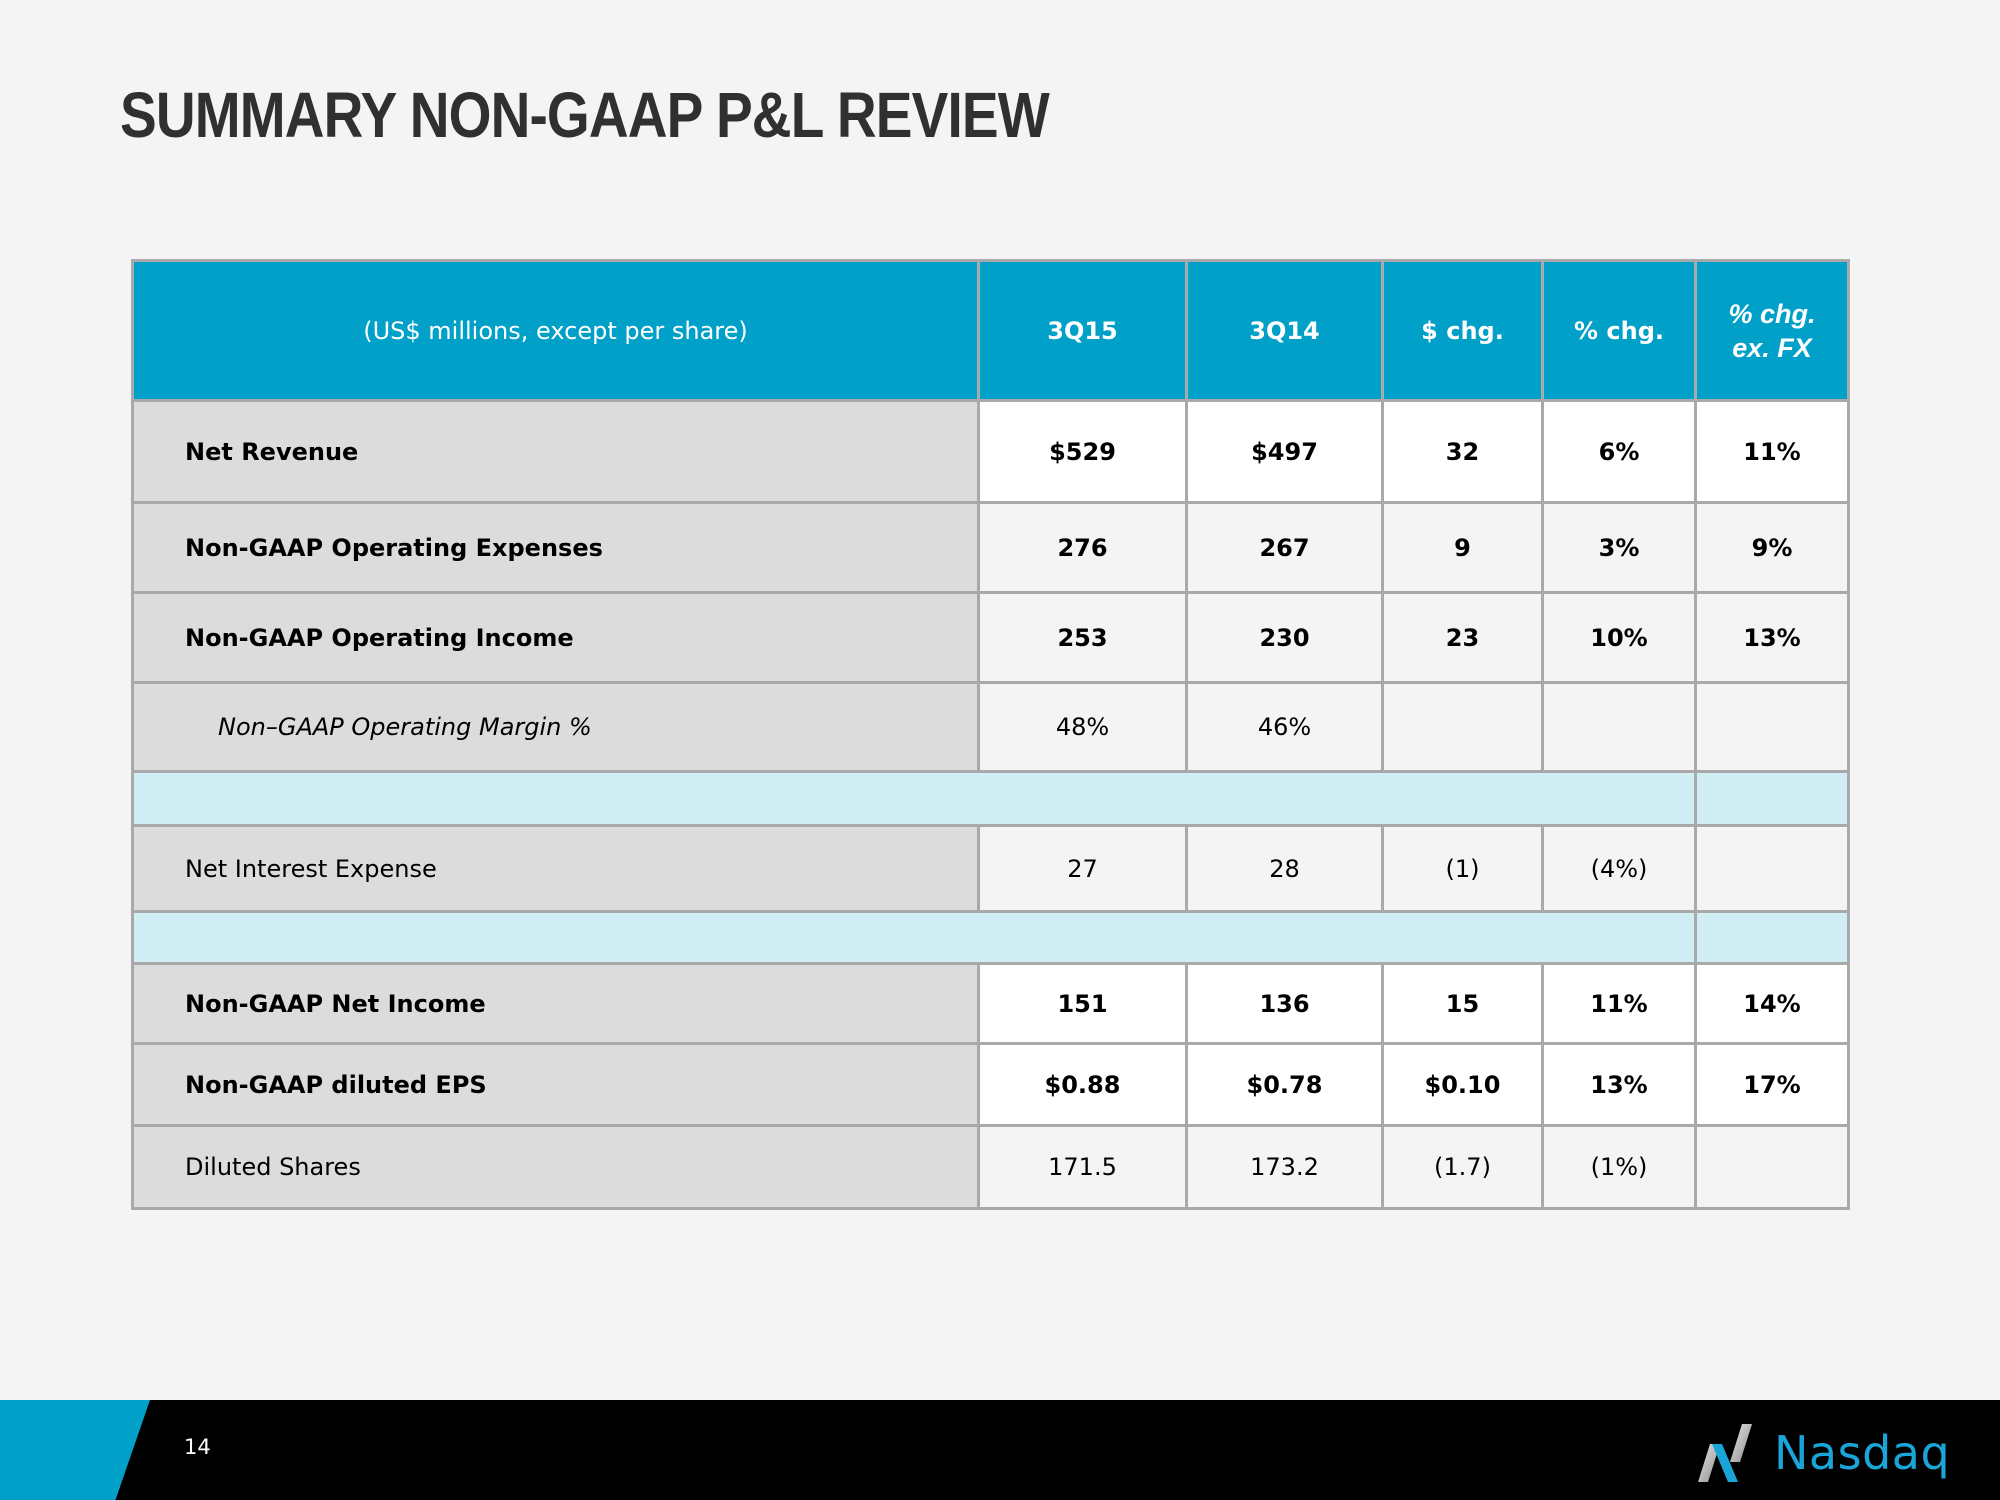 The image size is (2000, 1500). I want to click on cell-3q14: $497, so click(1284, 451).